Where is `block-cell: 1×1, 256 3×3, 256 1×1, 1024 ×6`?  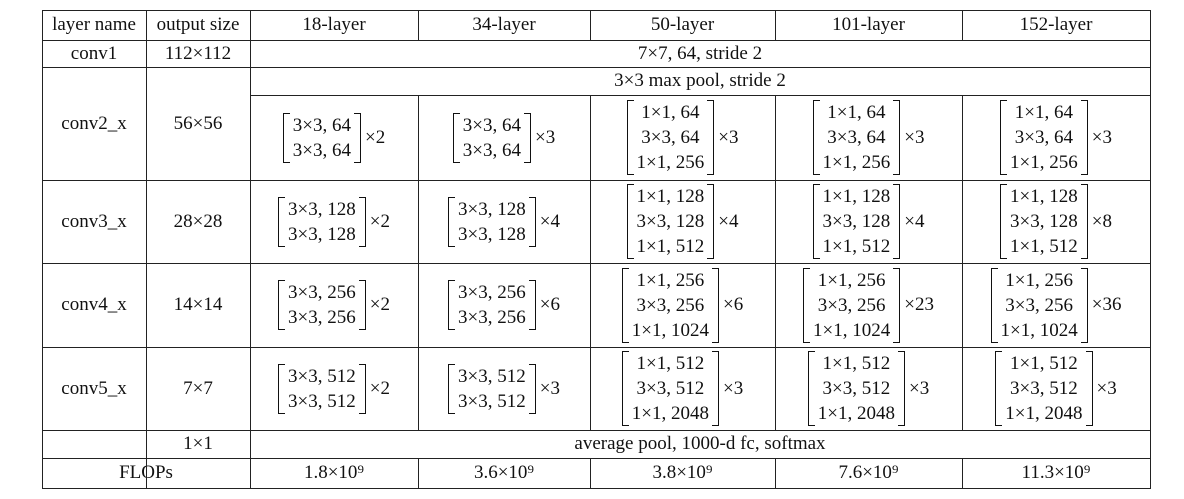 block-cell: 1×1, 256 3×3, 256 1×1, 1024 ×6 is located at coordinates (682, 305).